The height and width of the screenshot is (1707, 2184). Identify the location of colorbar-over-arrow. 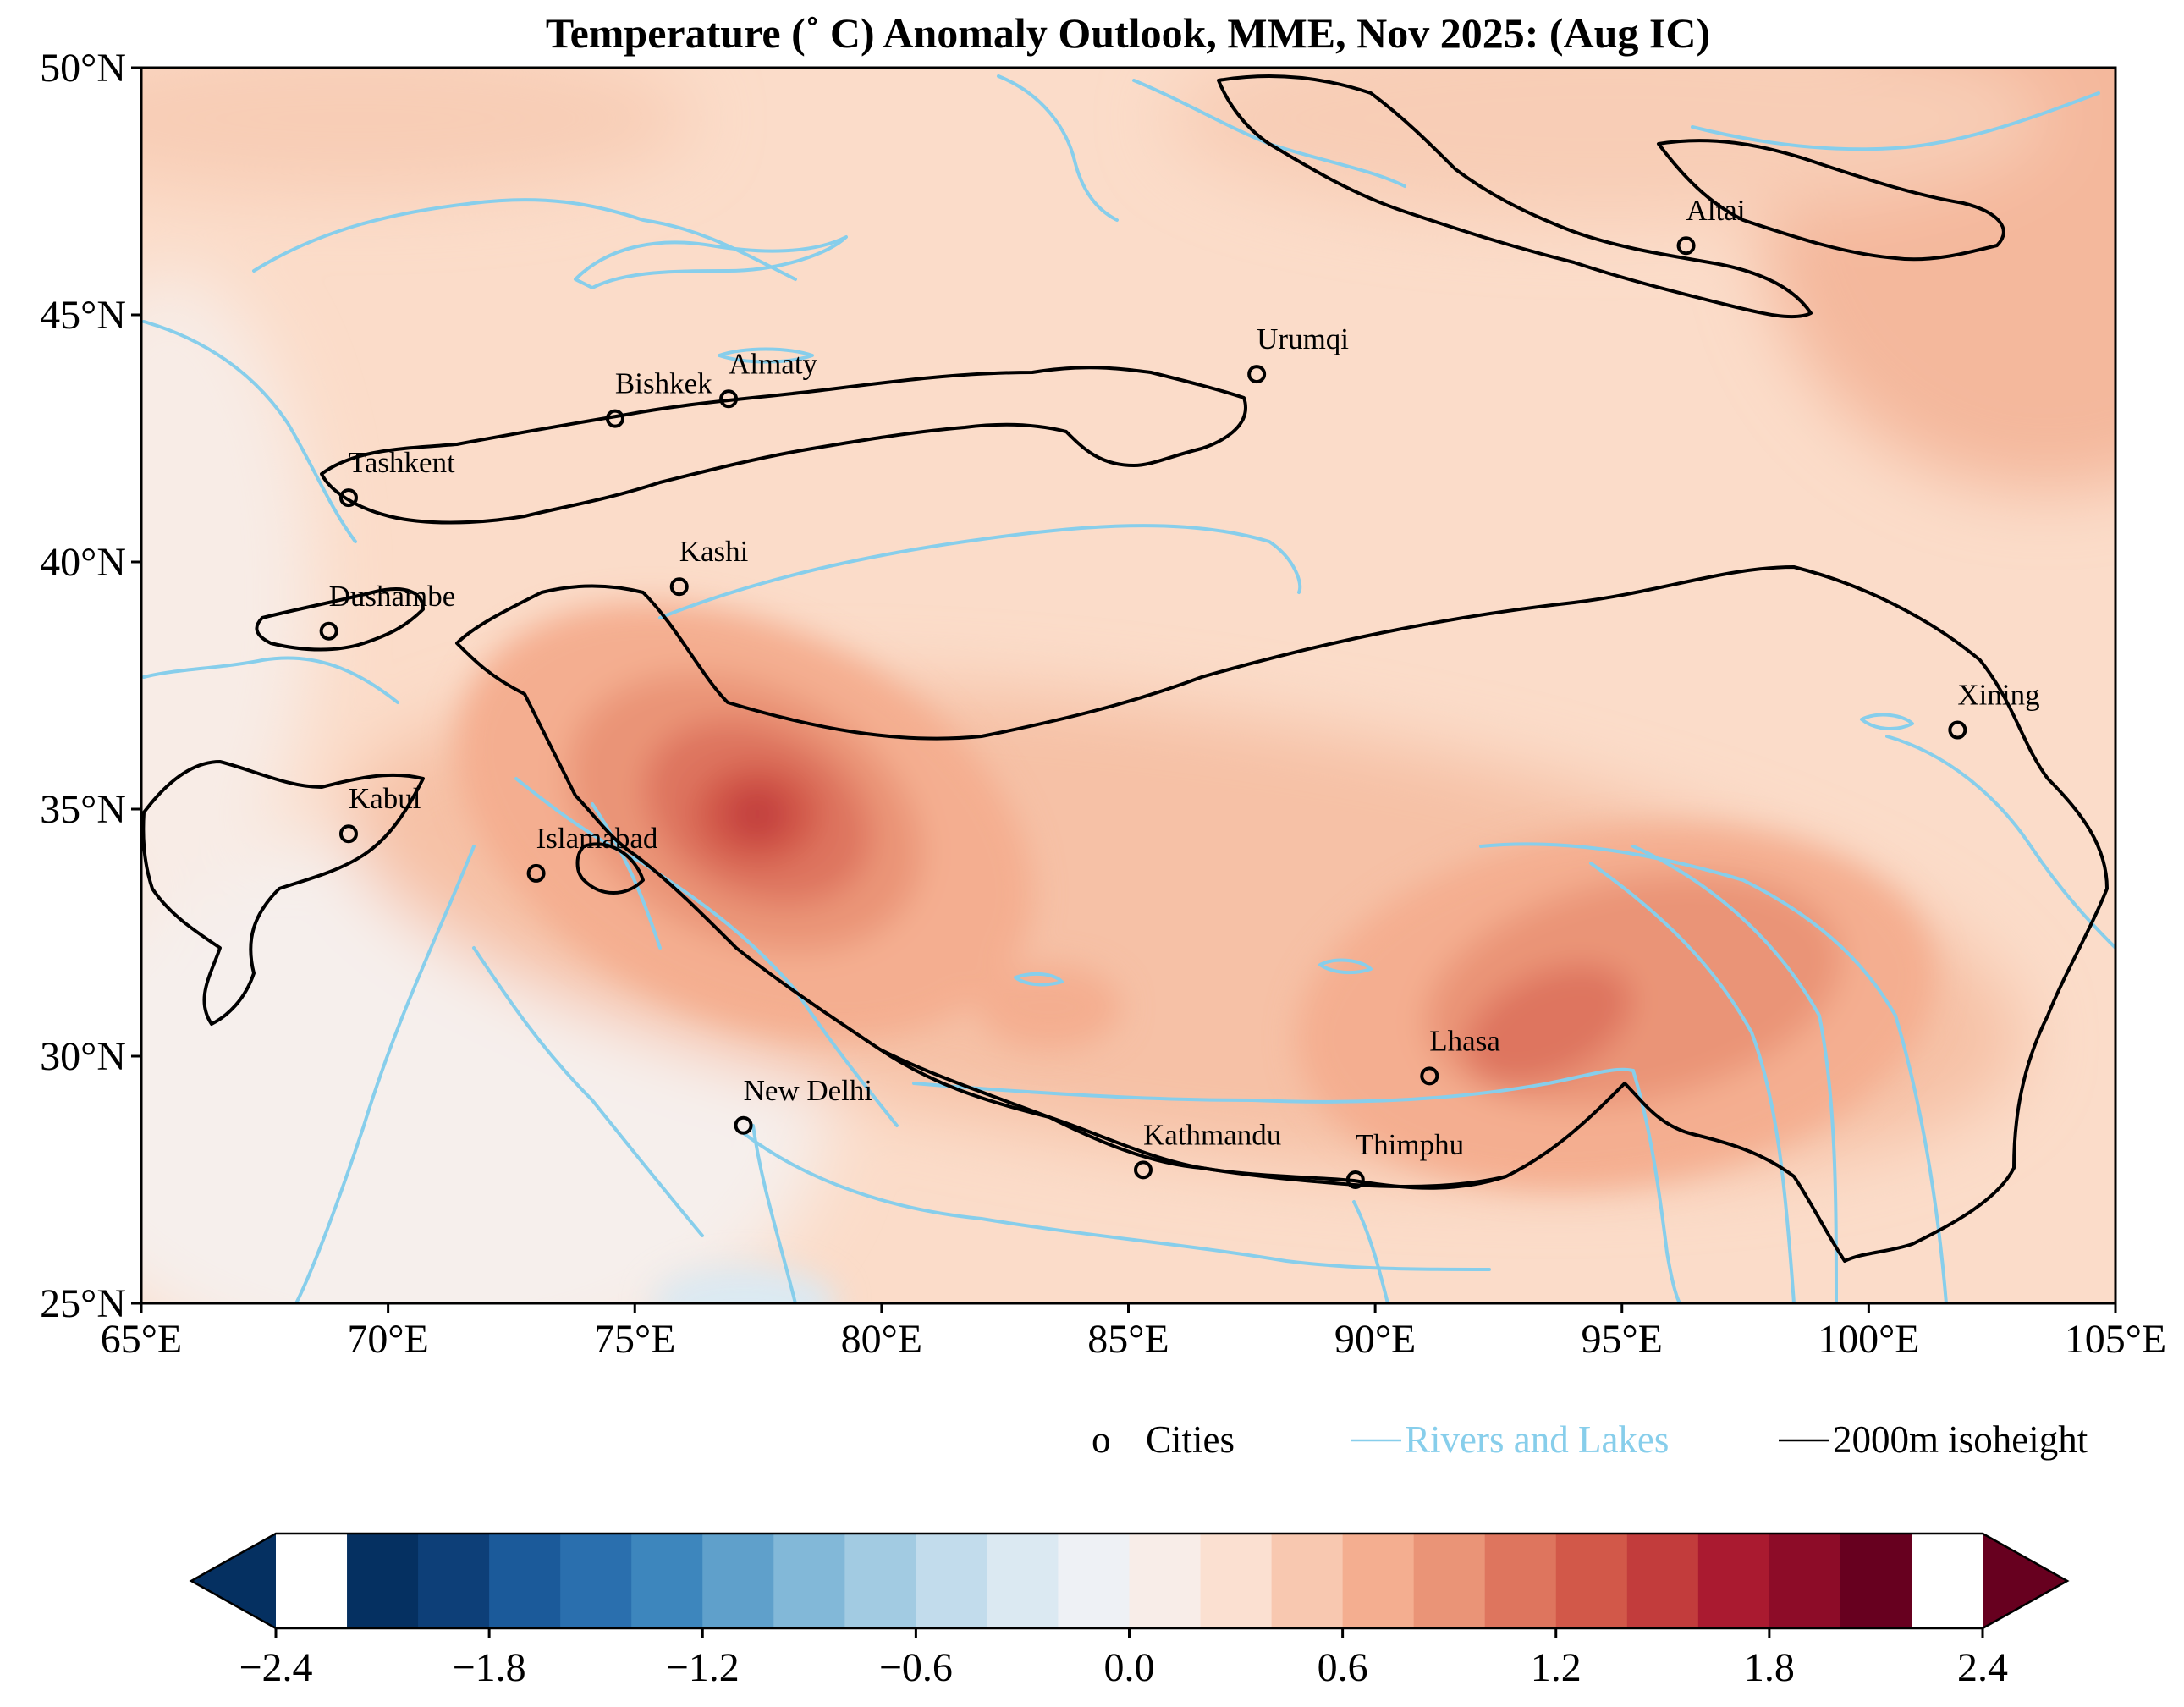
(2025, 1581).